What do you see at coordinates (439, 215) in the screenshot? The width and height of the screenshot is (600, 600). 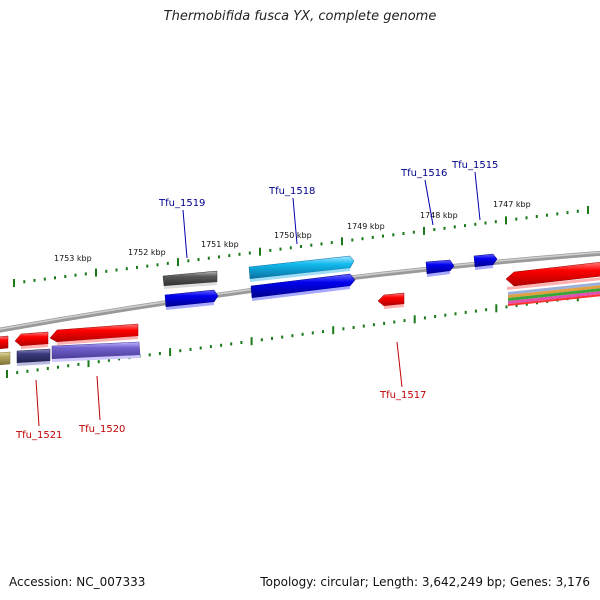 I see `tick-label-1748: 1748 kbp` at bounding box center [439, 215].